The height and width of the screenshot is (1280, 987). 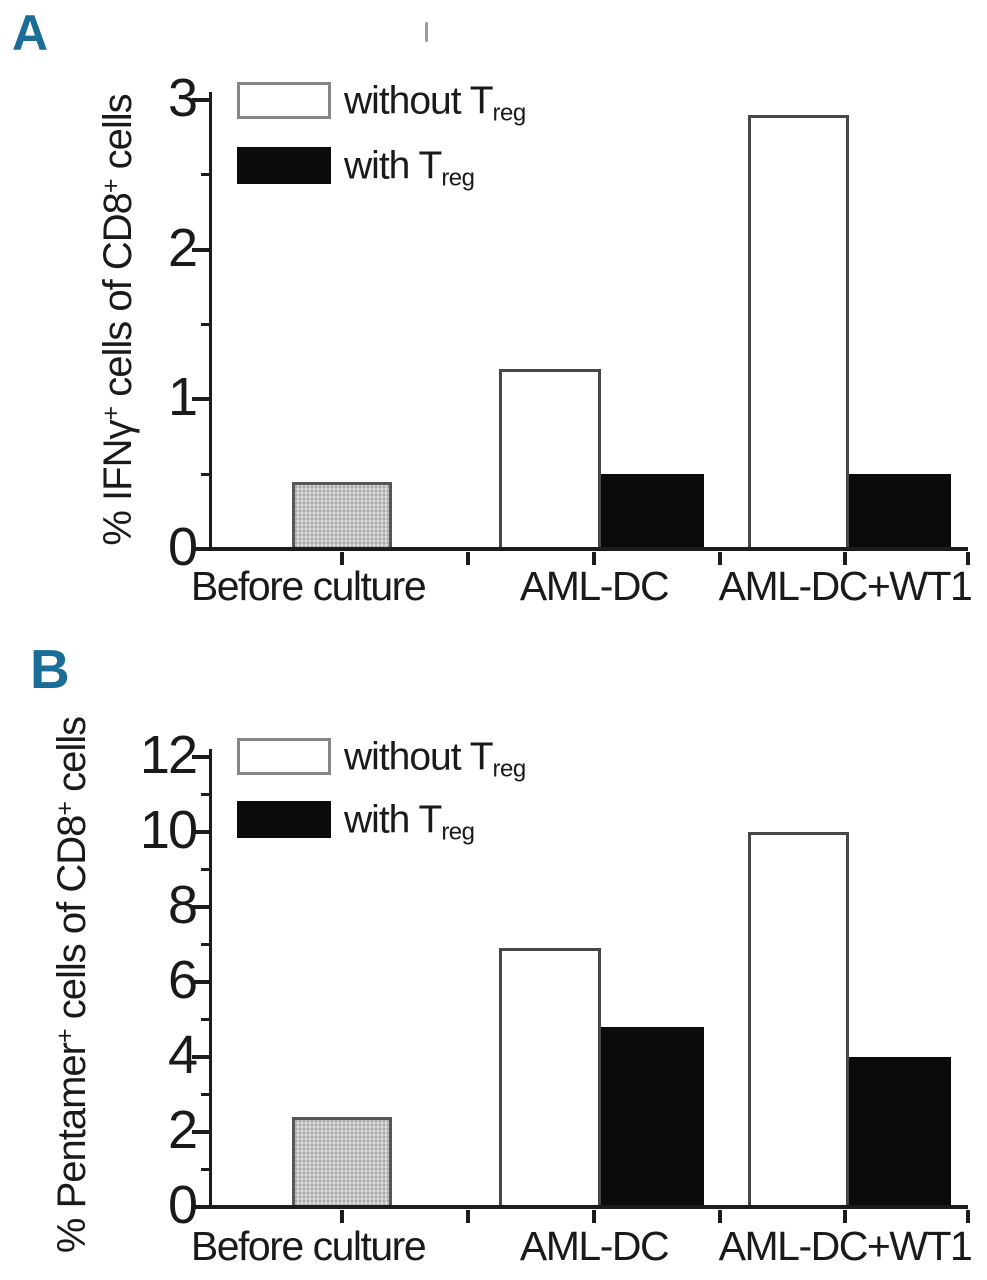 I want to click on x-axis-line-b, so click(x=588, y=1207).